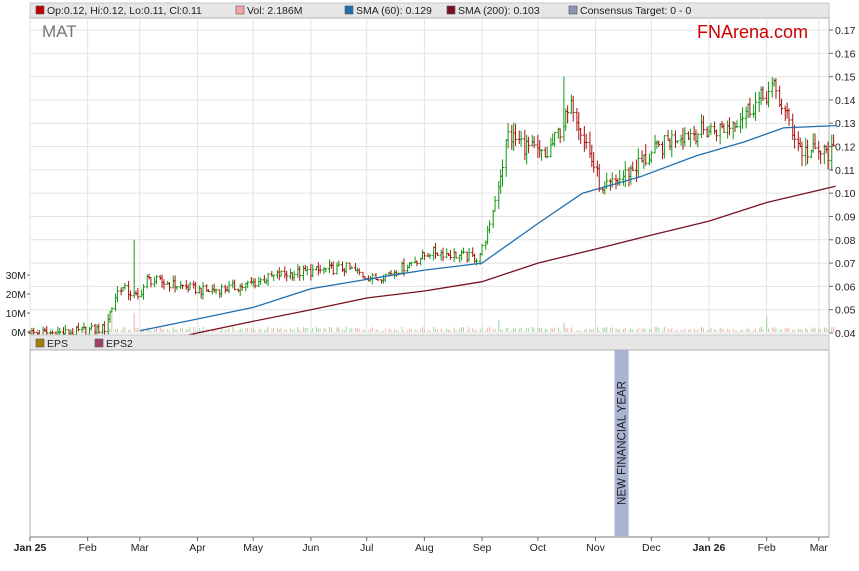 The image size is (859, 571). What do you see at coordinates (845, 194) in the screenshot?
I see `price-tick-label: 0.10` at bounding box center [845, 194].